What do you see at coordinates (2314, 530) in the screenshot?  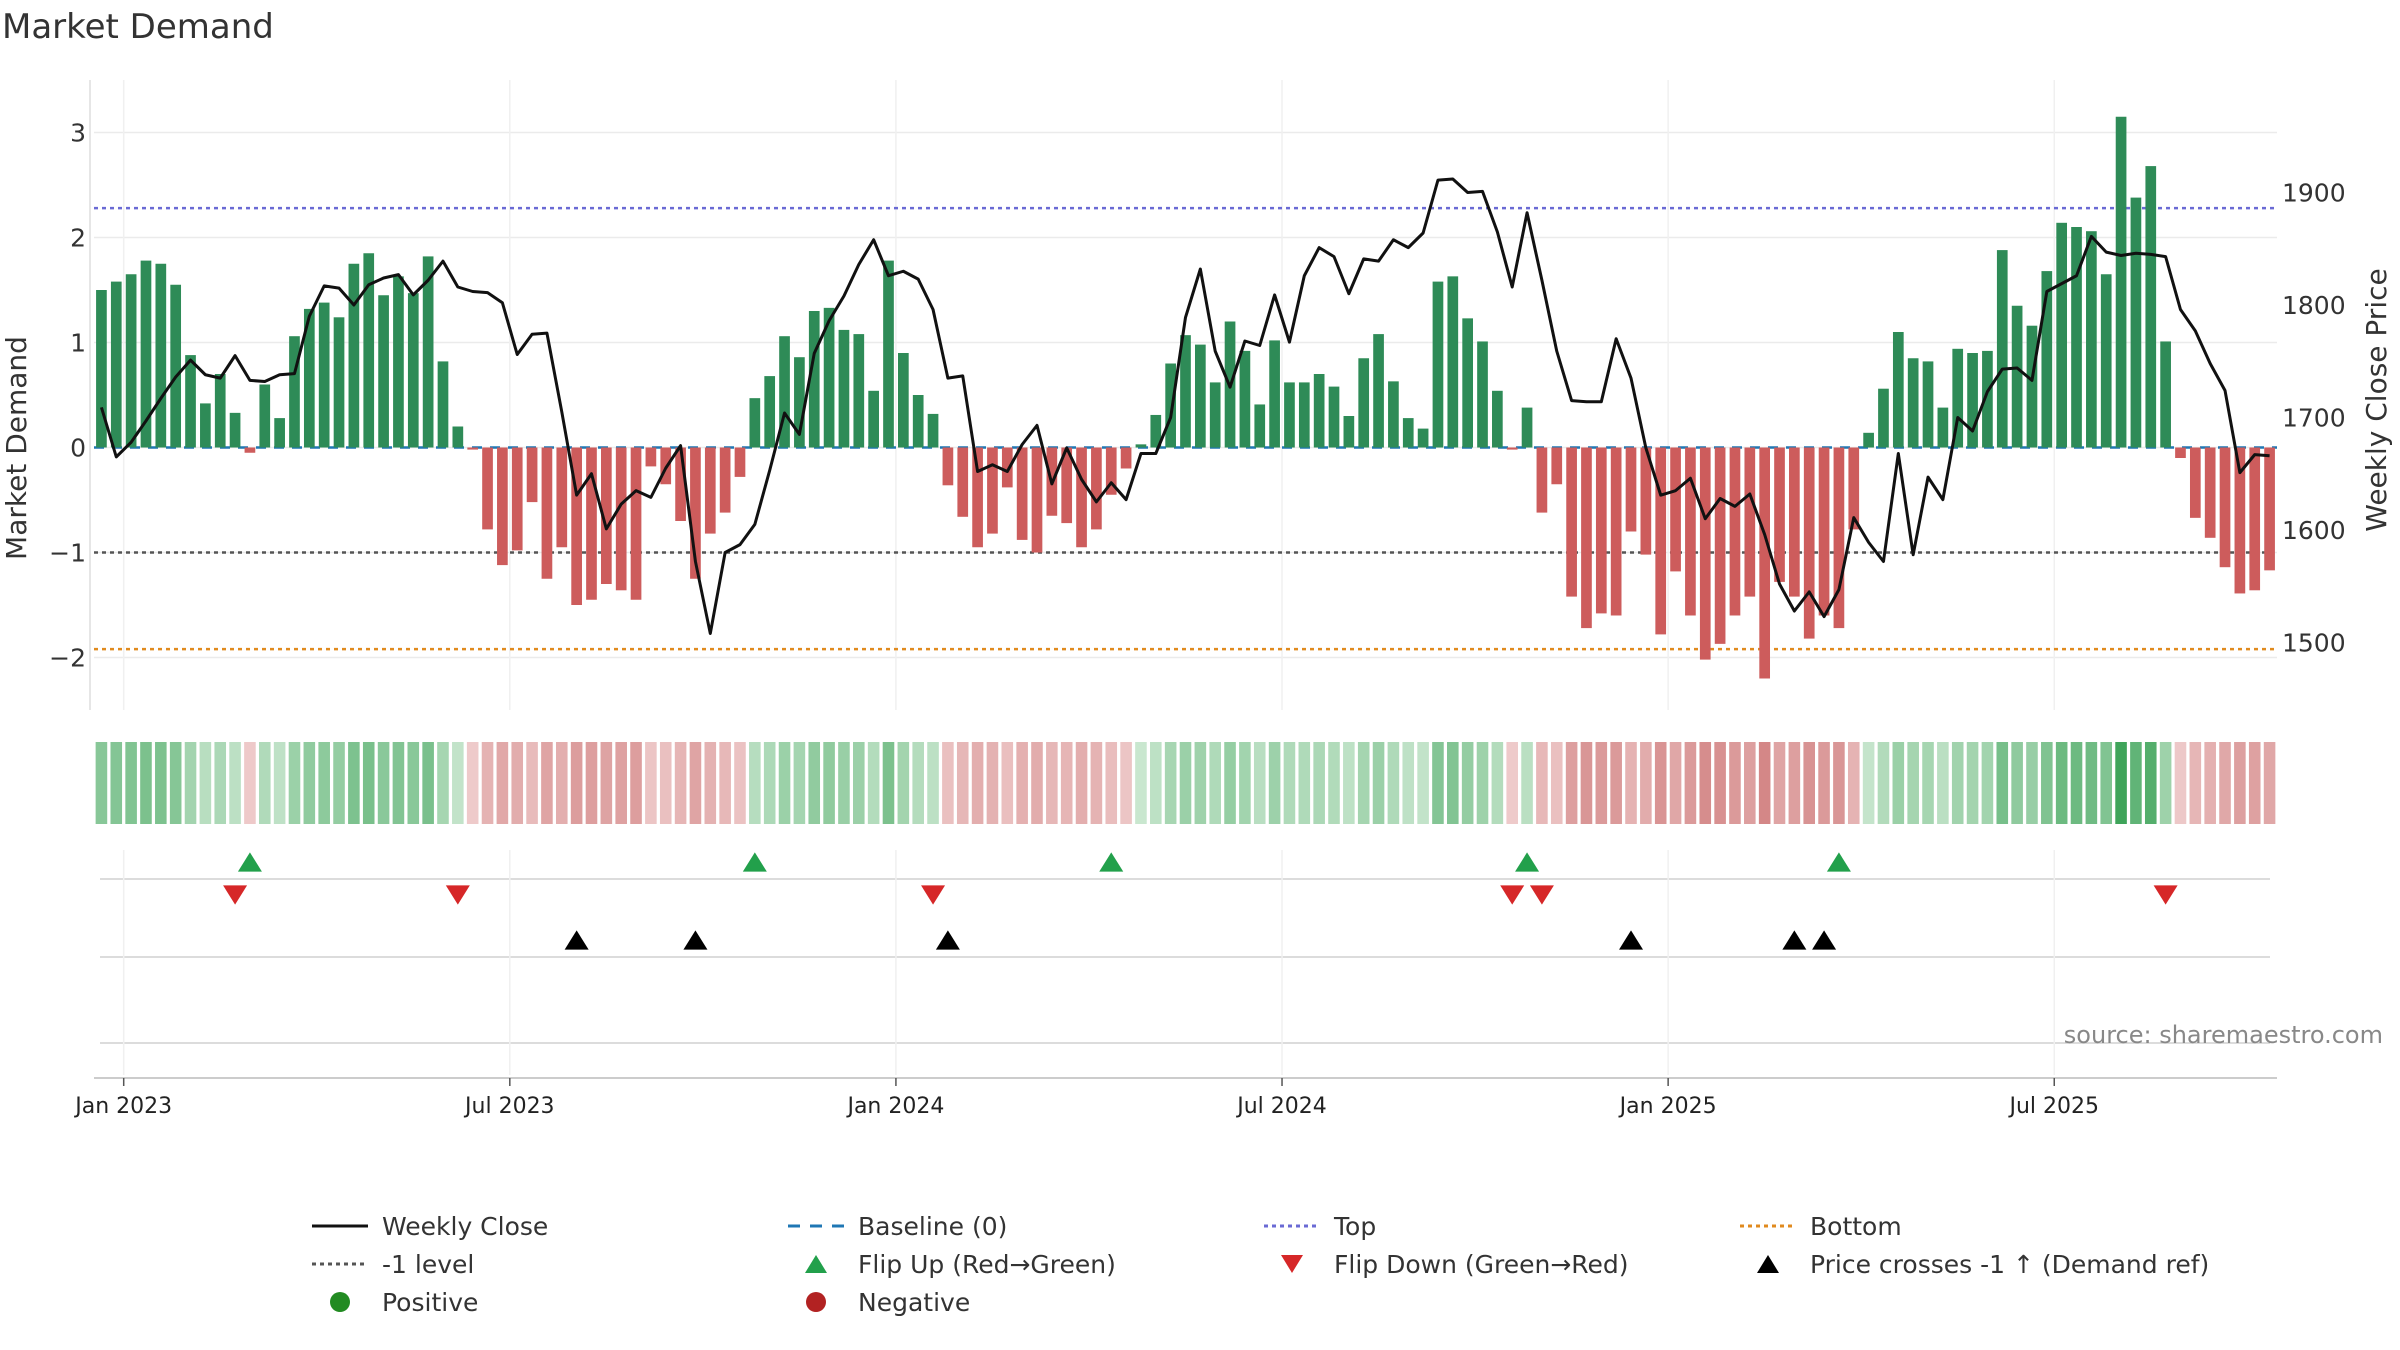 I see `y2-tick-label: 1600` at bounding box center [2314, 530].